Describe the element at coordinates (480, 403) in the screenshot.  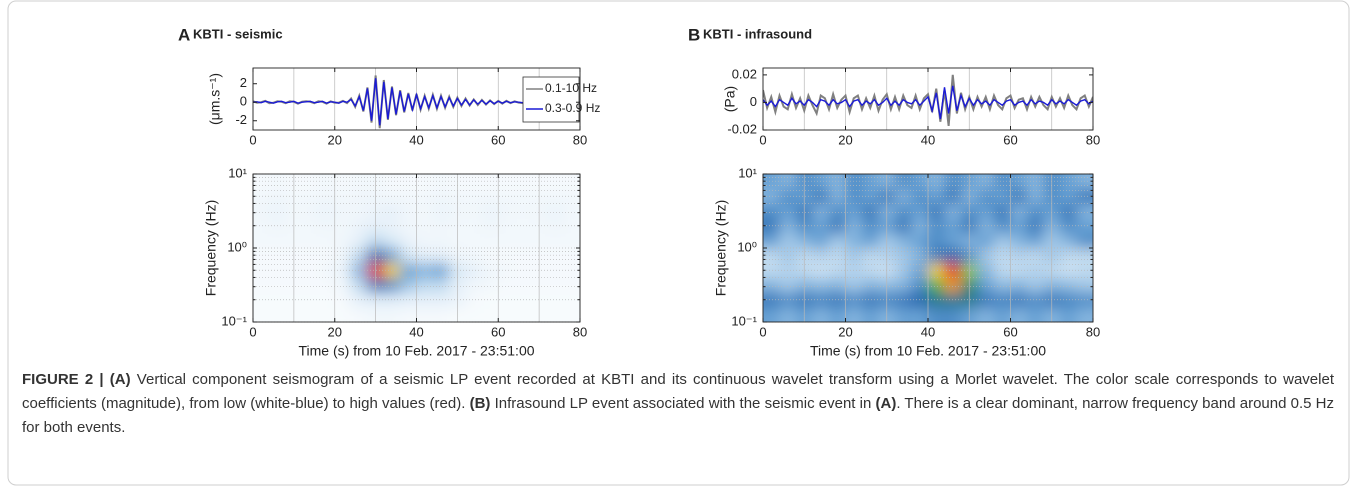
I see `caption-text: (B)` at that location.